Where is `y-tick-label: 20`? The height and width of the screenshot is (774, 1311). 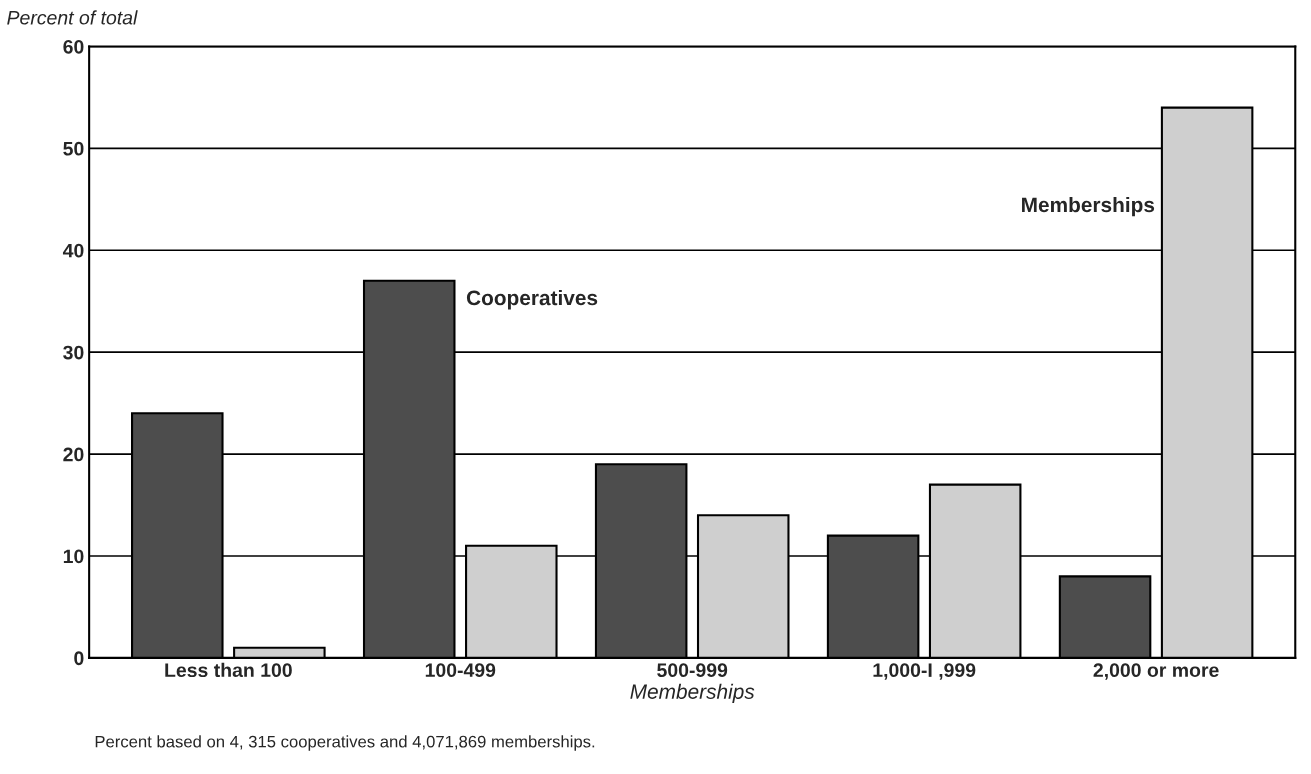
y-tick-label: 20 is located at coordinates (73, 454).